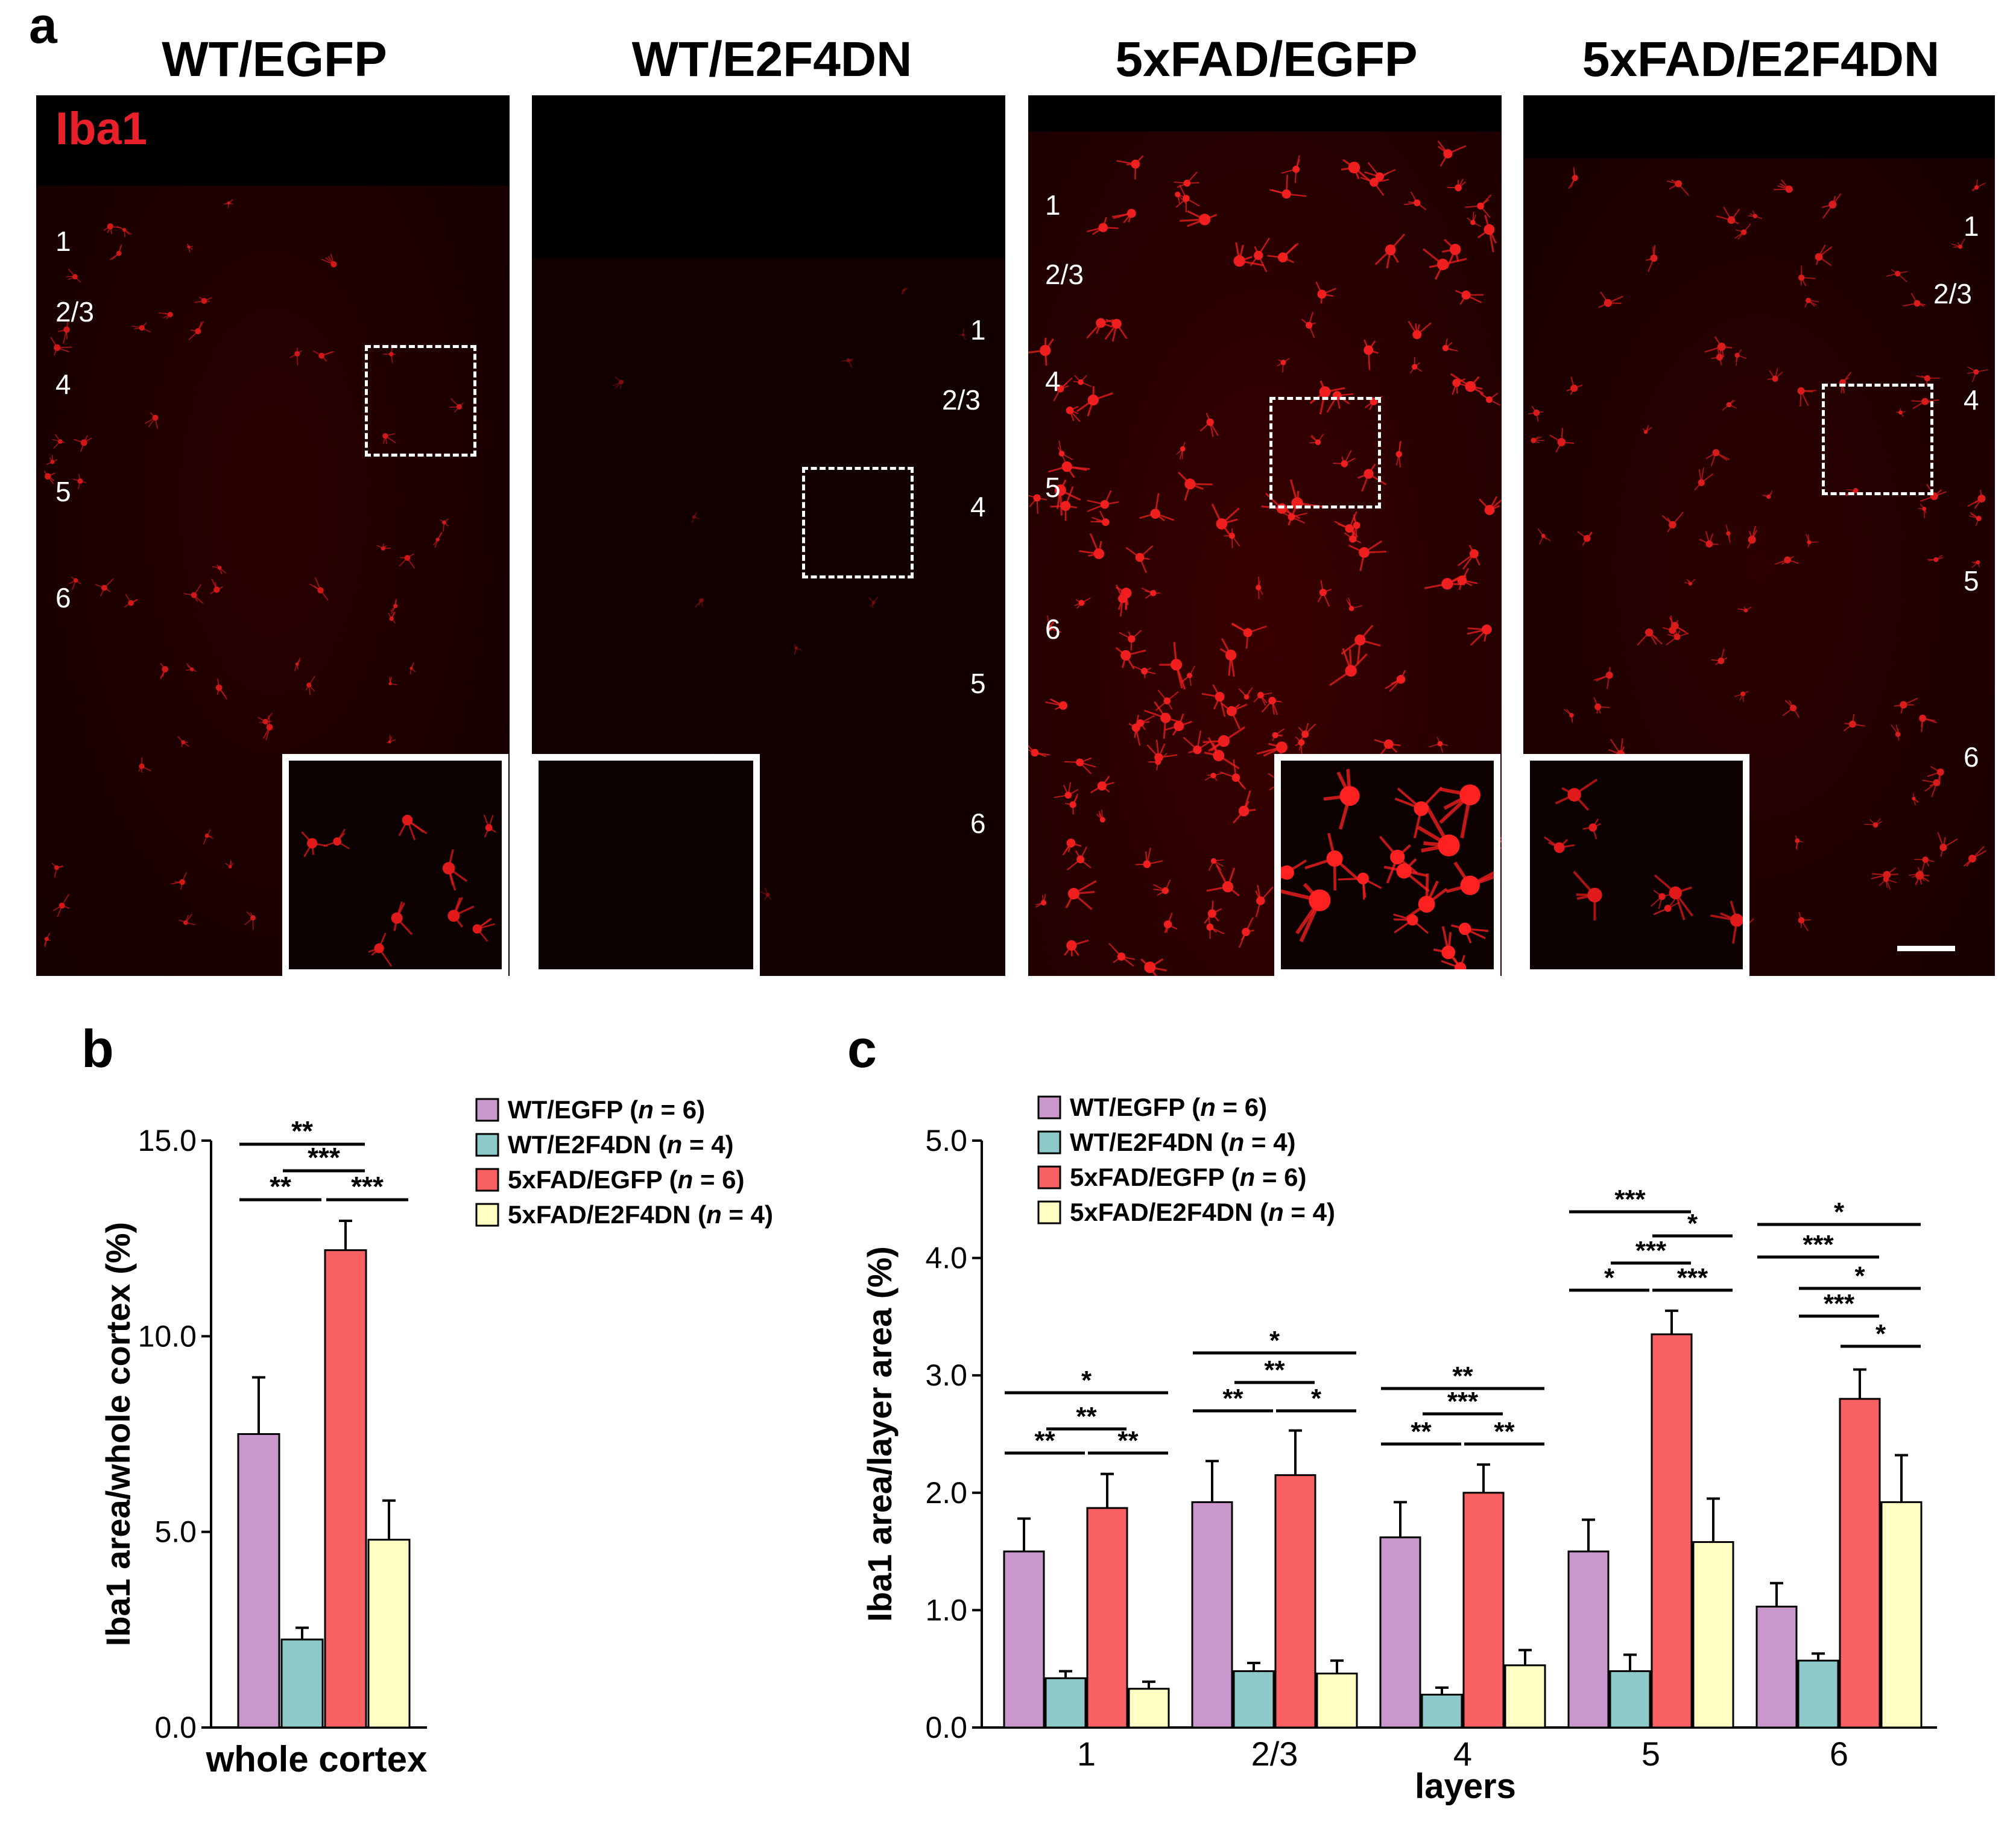 The image size is (2016, 1821). I want to click on panel-c-letter: c, so click(862, 1048).